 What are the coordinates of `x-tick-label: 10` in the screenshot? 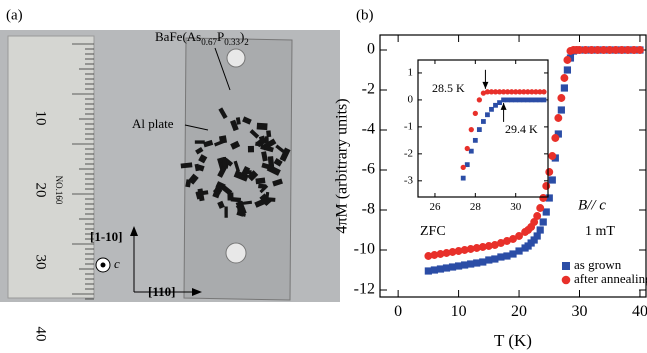 It's located at (459, 311).